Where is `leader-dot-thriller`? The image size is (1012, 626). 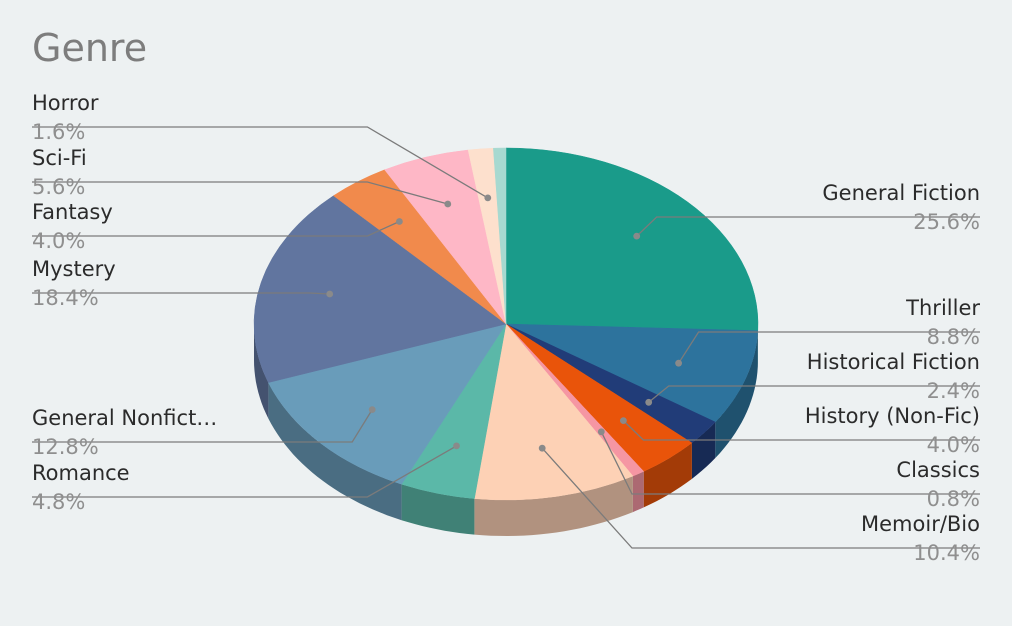 leader-dot-thriller is located at coordinates (678, 363).